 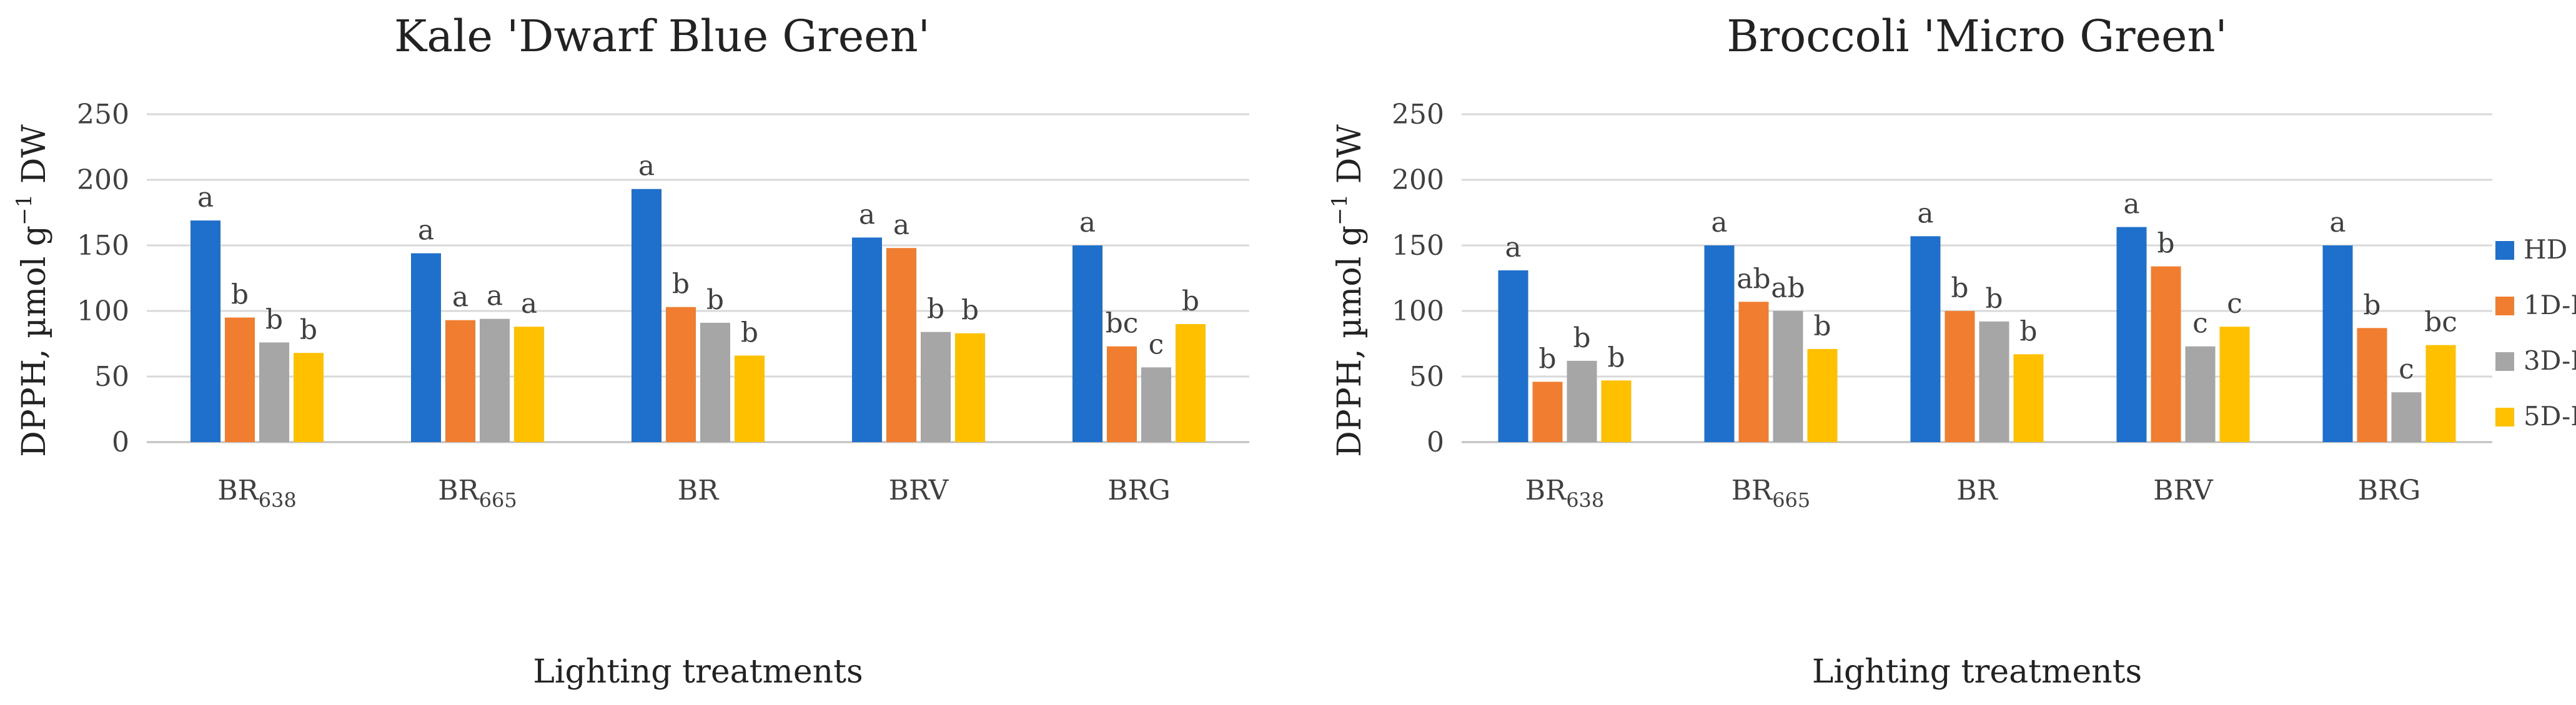 I want to click on category-label: BR, so click(x=1977, y=491).